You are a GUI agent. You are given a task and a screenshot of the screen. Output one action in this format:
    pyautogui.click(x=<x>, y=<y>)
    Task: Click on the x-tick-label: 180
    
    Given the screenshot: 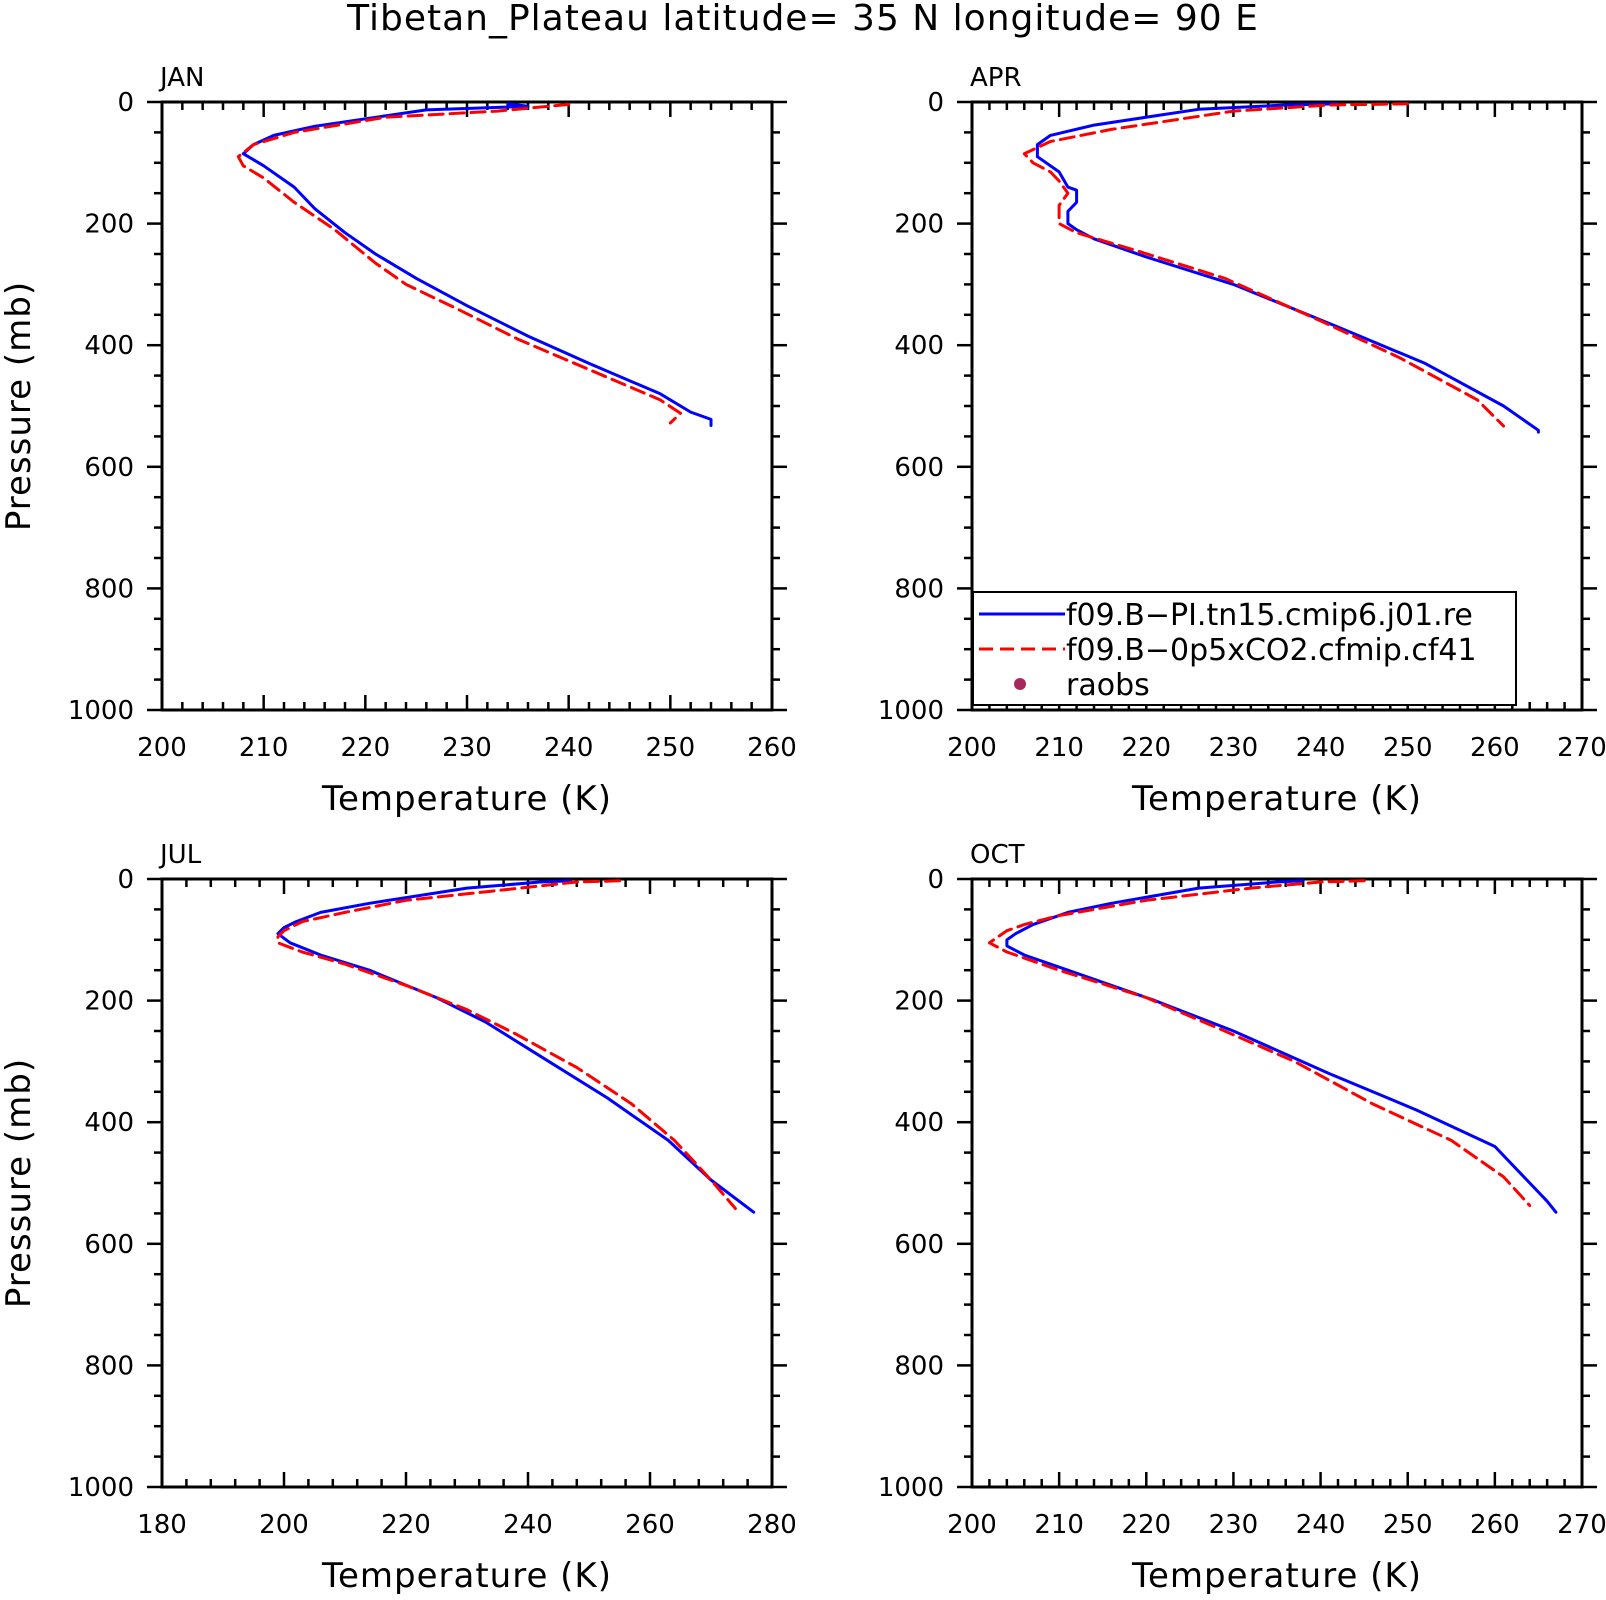 What is the action you would take?
    pyautogui.click(x=162, y=1525)
    